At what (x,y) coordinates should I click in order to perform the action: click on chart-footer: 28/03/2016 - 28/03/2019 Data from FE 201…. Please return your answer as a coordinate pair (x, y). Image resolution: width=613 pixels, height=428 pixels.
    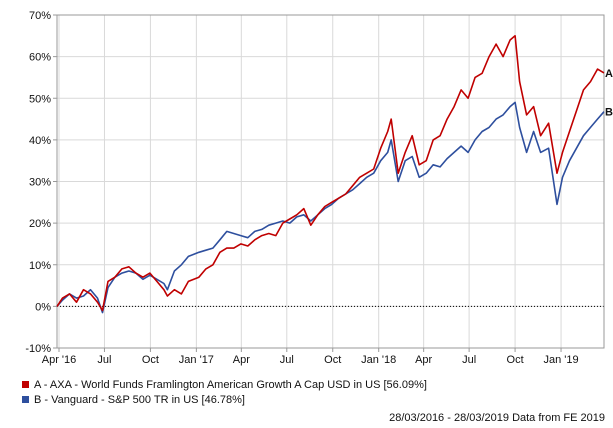
    Looking at the image, I should click on (497, 418).